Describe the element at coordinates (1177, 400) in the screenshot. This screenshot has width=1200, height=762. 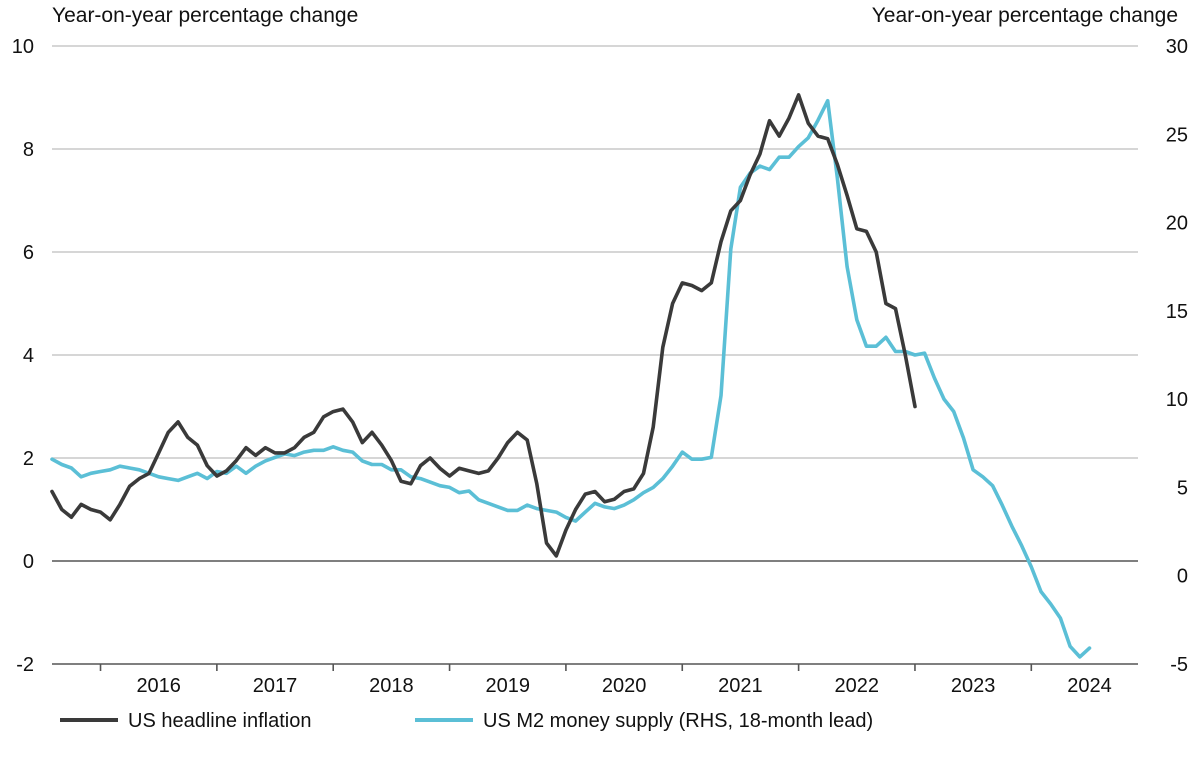
I see `right-tick-label: 10` at that location.